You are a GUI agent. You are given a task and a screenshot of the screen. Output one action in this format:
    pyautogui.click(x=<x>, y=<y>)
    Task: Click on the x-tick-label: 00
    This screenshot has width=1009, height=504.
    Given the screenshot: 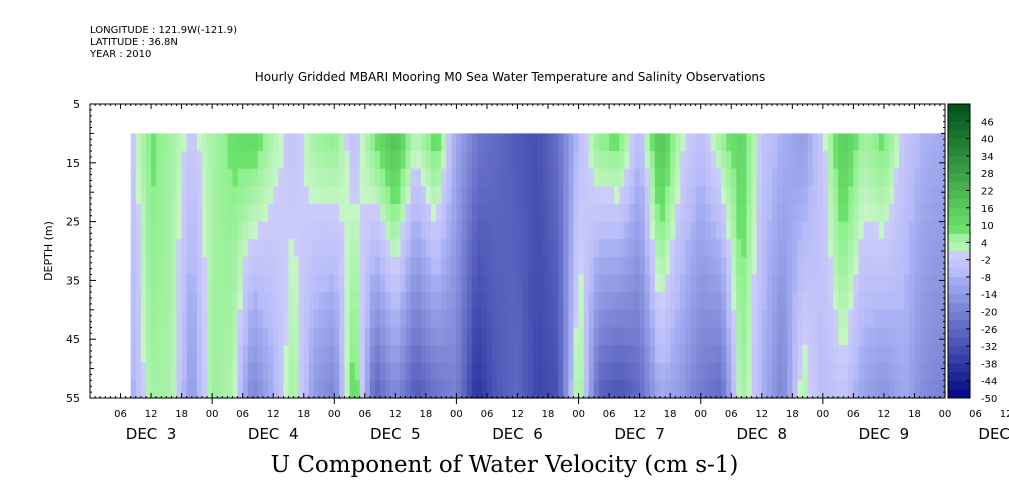 What is the action you would take?
    pyautogui.click(x=945, y=414)
    